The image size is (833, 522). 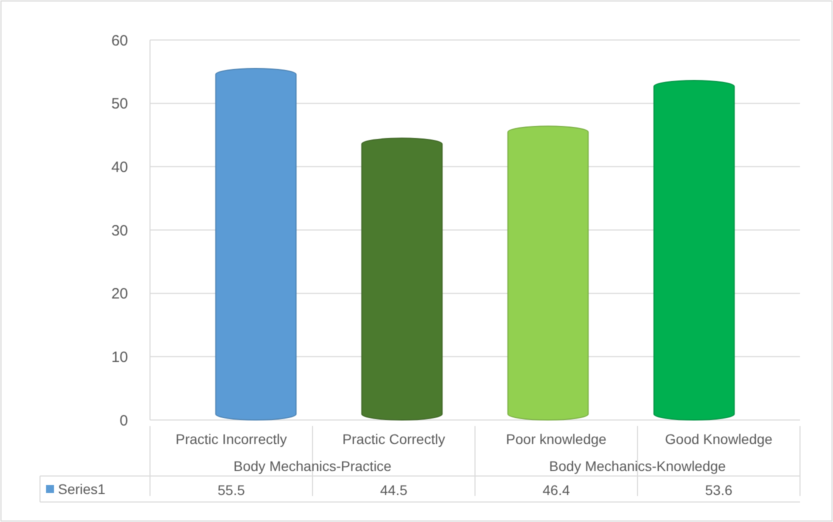 I want to click on x-tick-label: Practic Incorrectly, so click(x=231, y=439).